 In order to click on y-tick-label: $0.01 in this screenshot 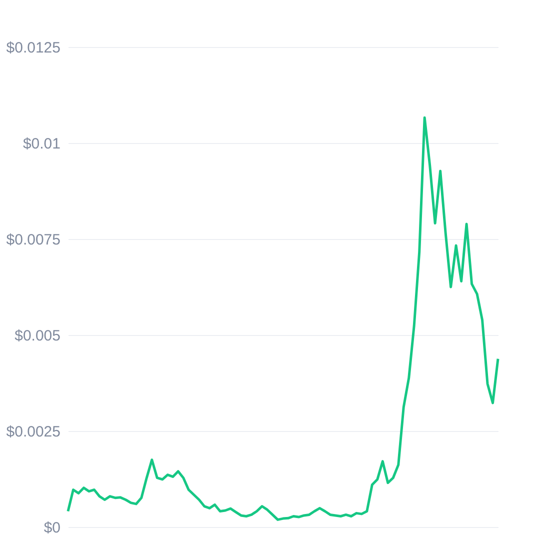, I will do `click(41, 144)`.